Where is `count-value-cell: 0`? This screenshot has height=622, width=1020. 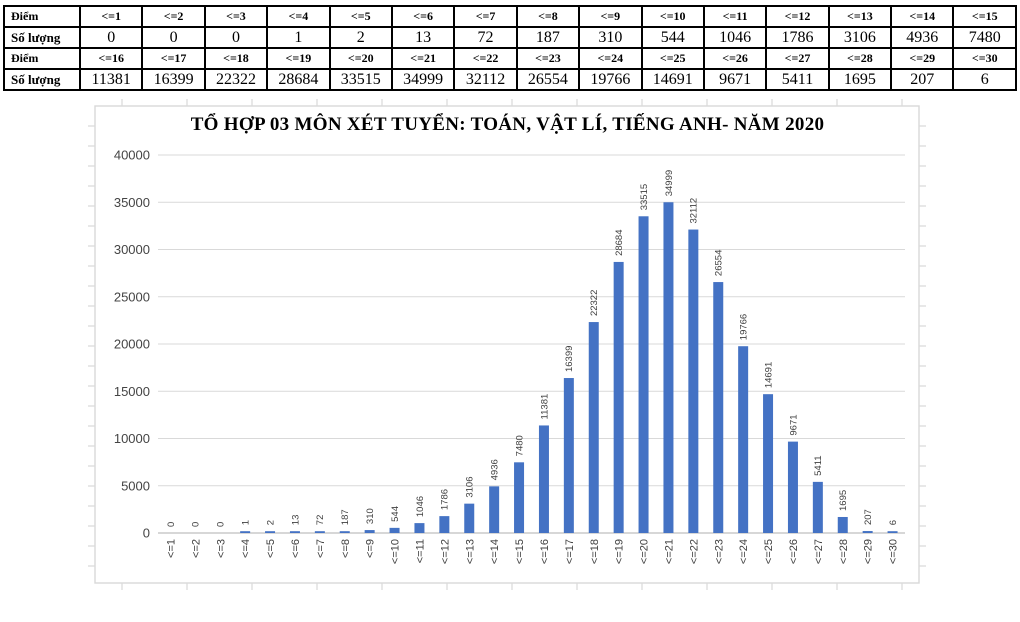
count-value-cell: 0 is located at coordinates (111, 37).